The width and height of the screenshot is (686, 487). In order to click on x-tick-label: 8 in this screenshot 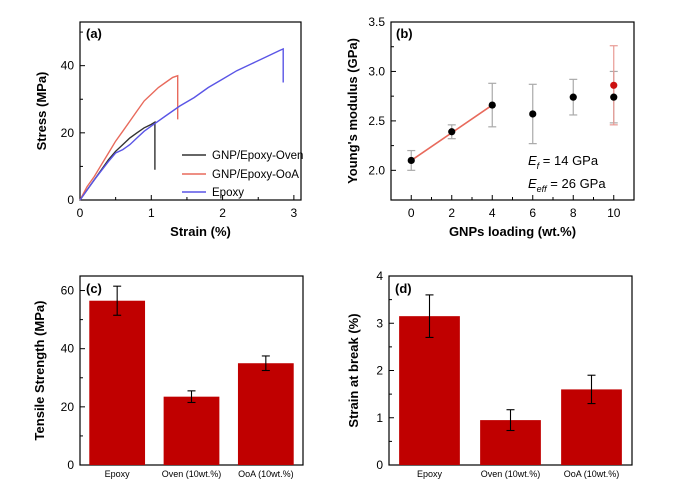, I will do `click(573, 213)`.